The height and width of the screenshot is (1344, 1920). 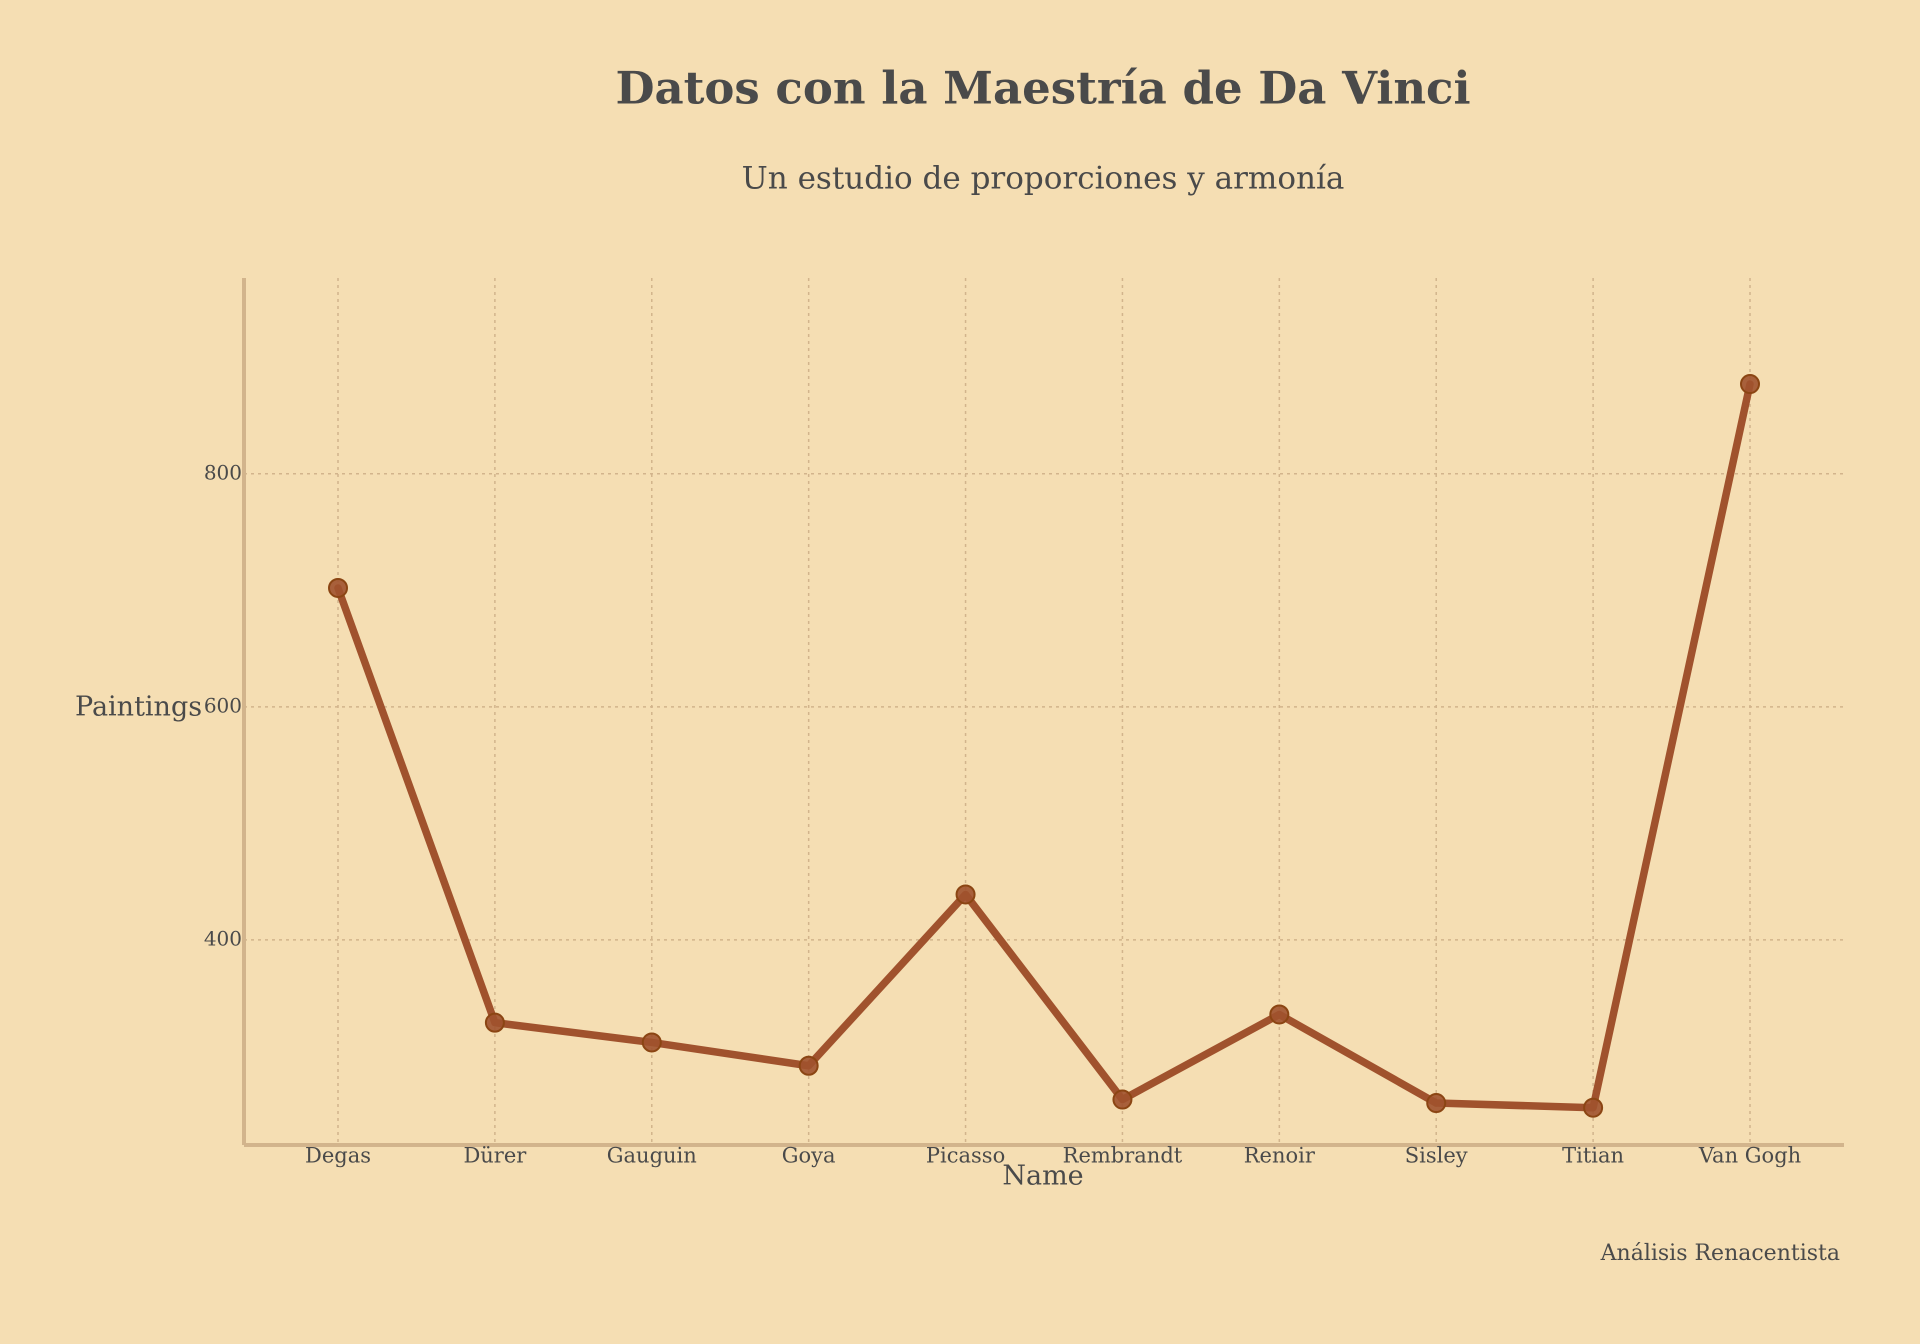 What do you see at coordinates (338, 1156) in the screenshot?
I see `x-tick-label: Degas` at bounding box center [338, 1156].